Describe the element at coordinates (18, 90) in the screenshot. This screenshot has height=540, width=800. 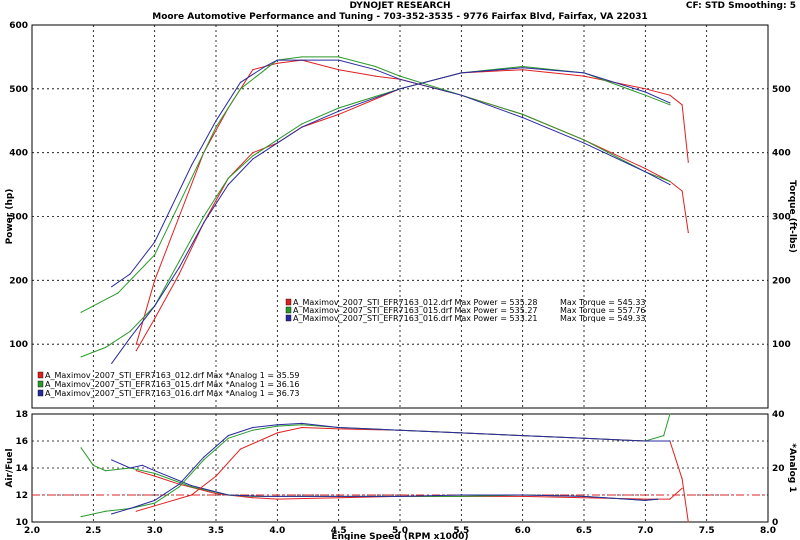
I see `power-tick-label: 500` at that location.